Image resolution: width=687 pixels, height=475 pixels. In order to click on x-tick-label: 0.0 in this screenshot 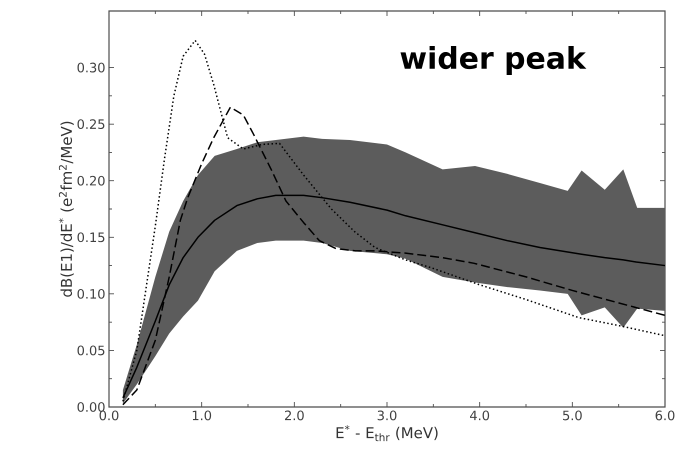, I will do `click(109, 415)`.